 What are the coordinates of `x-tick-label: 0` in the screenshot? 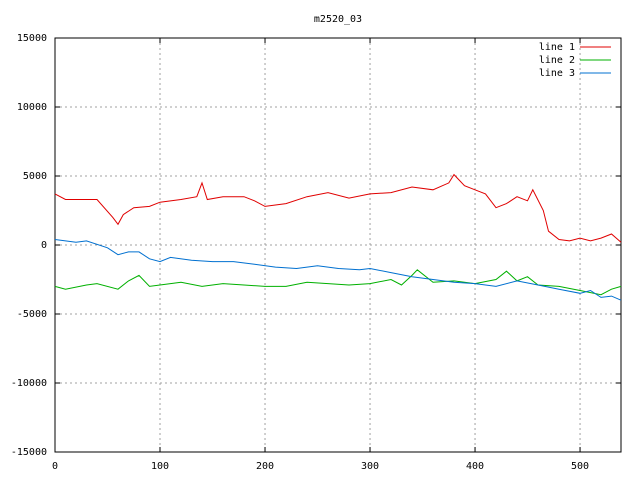 It's located at (55, 466).